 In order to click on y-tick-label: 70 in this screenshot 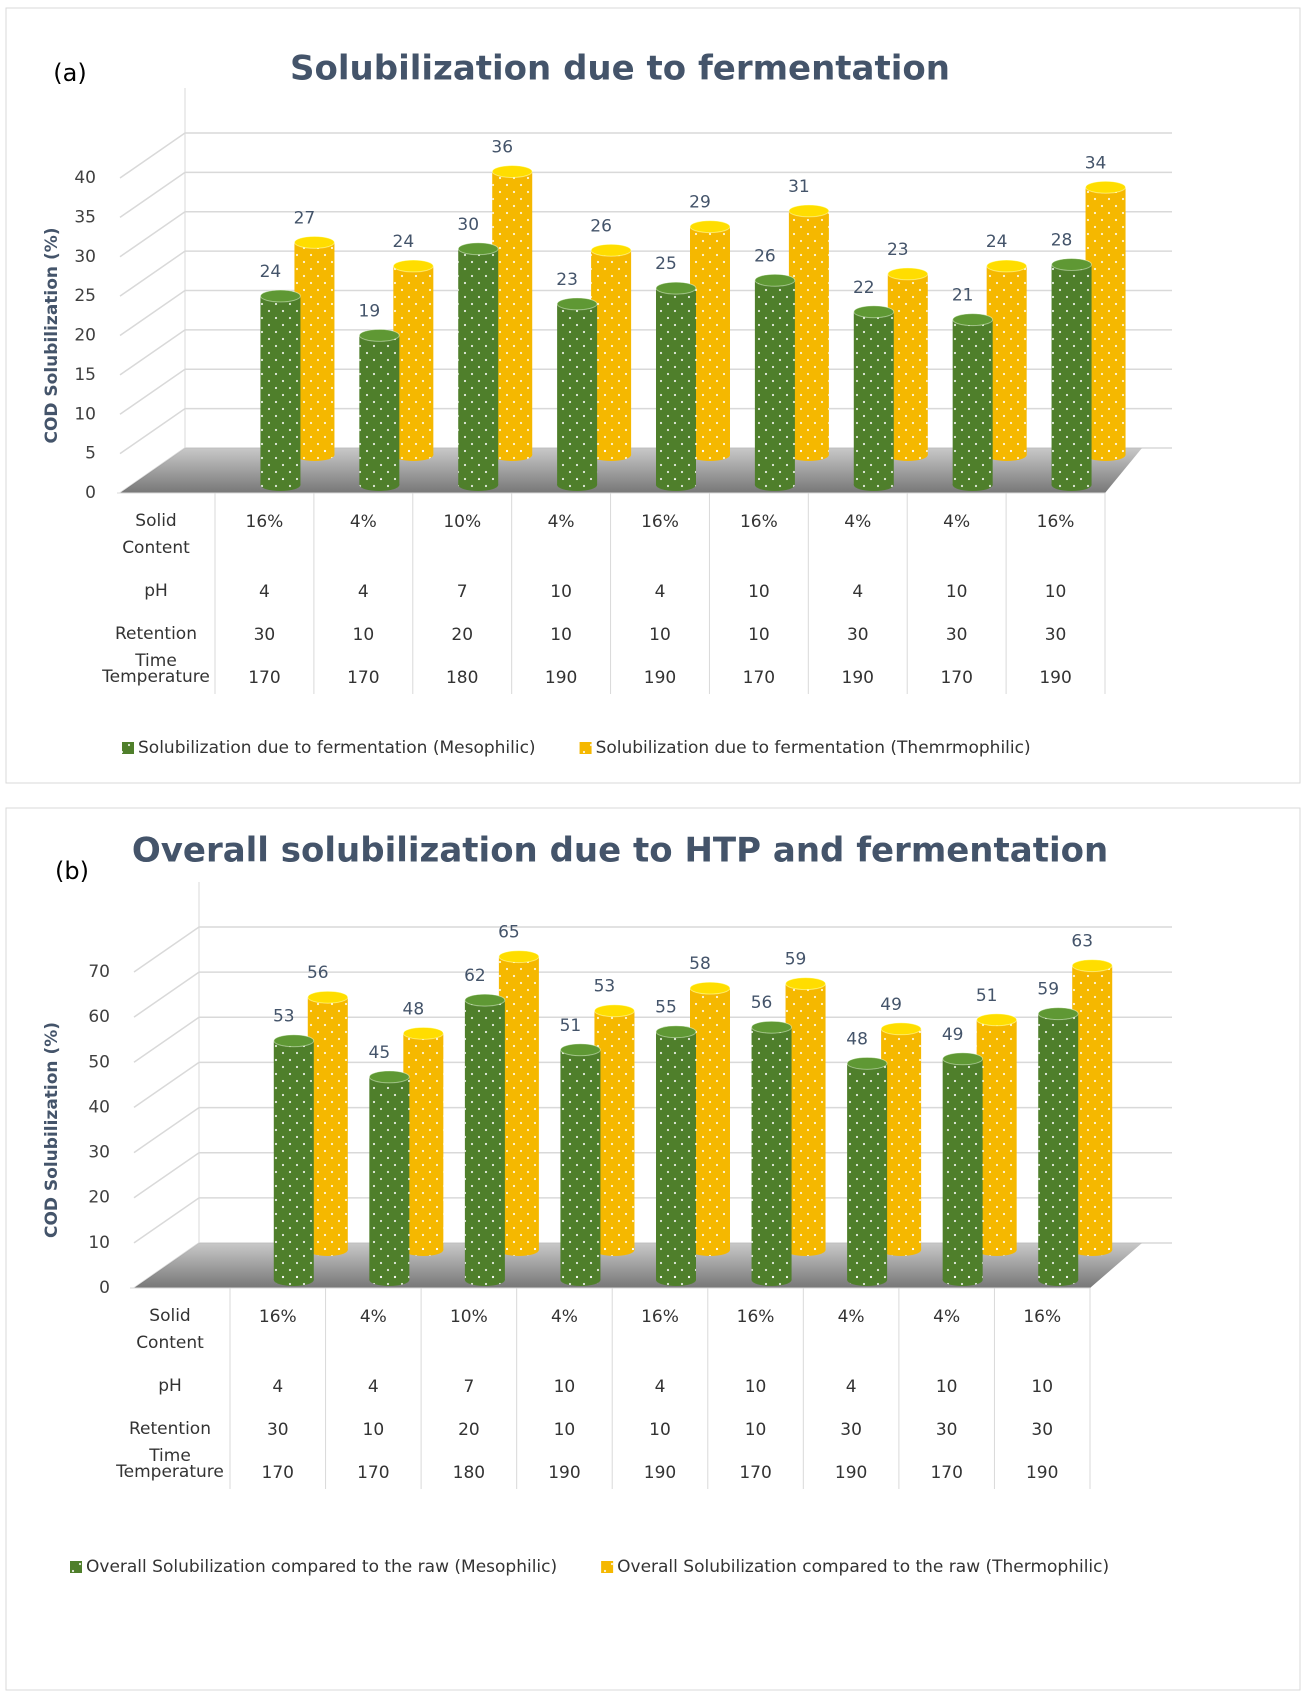, I will do `click(99, 972)`.